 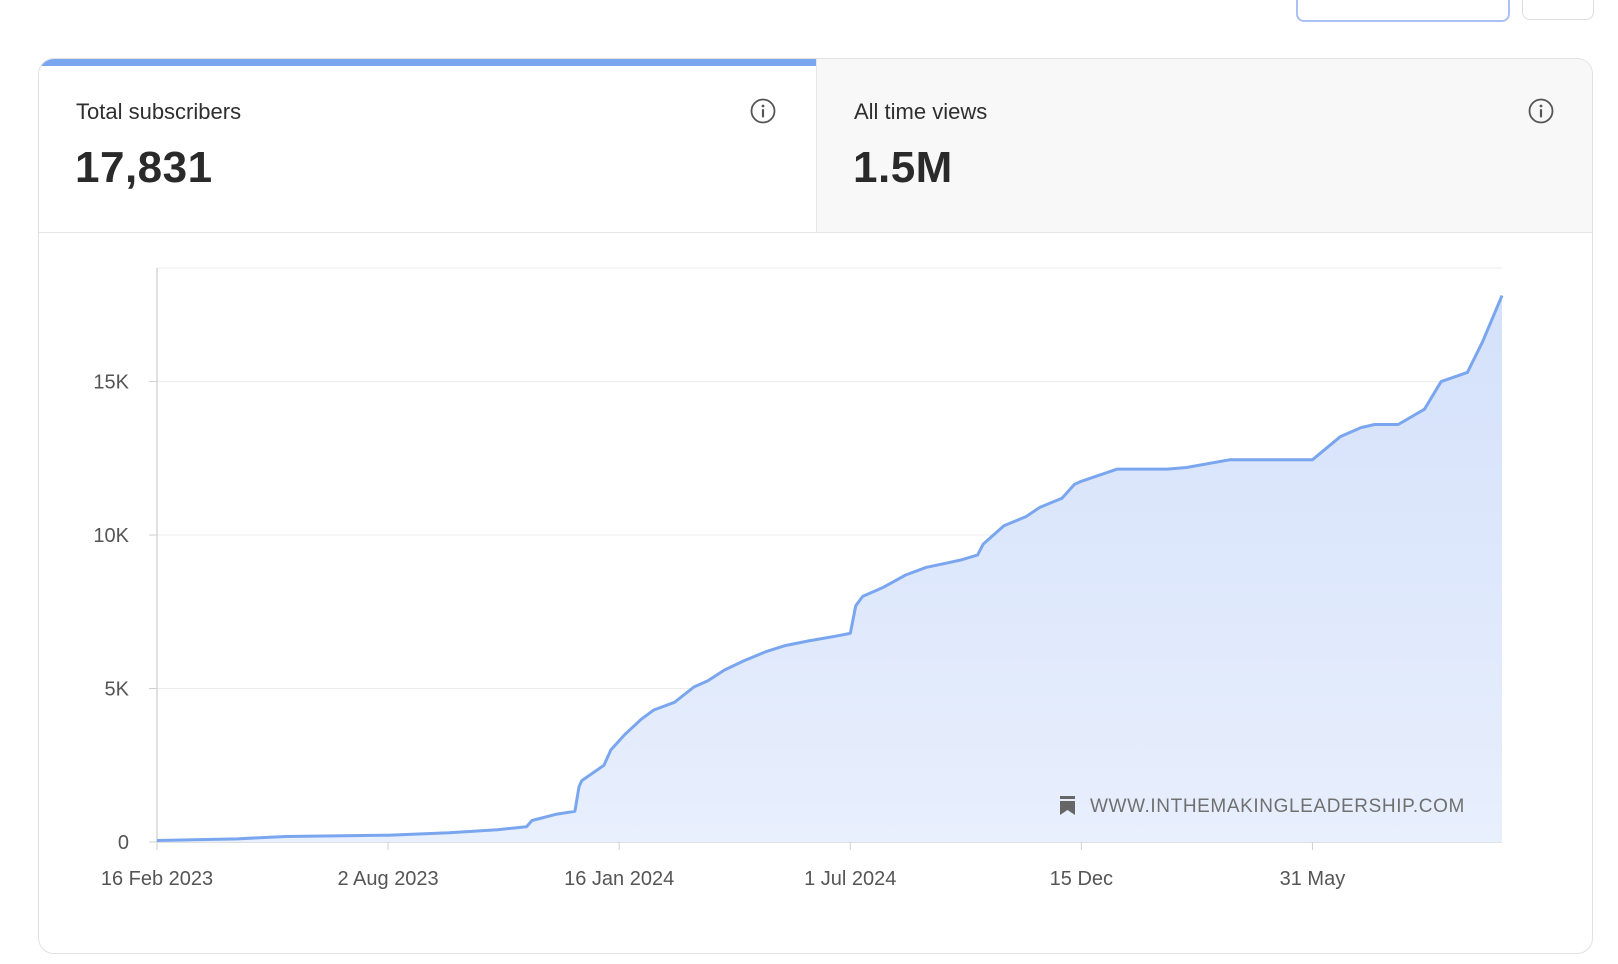 I want to click on stat-value: 1.5M, so click(x=903, y=167).